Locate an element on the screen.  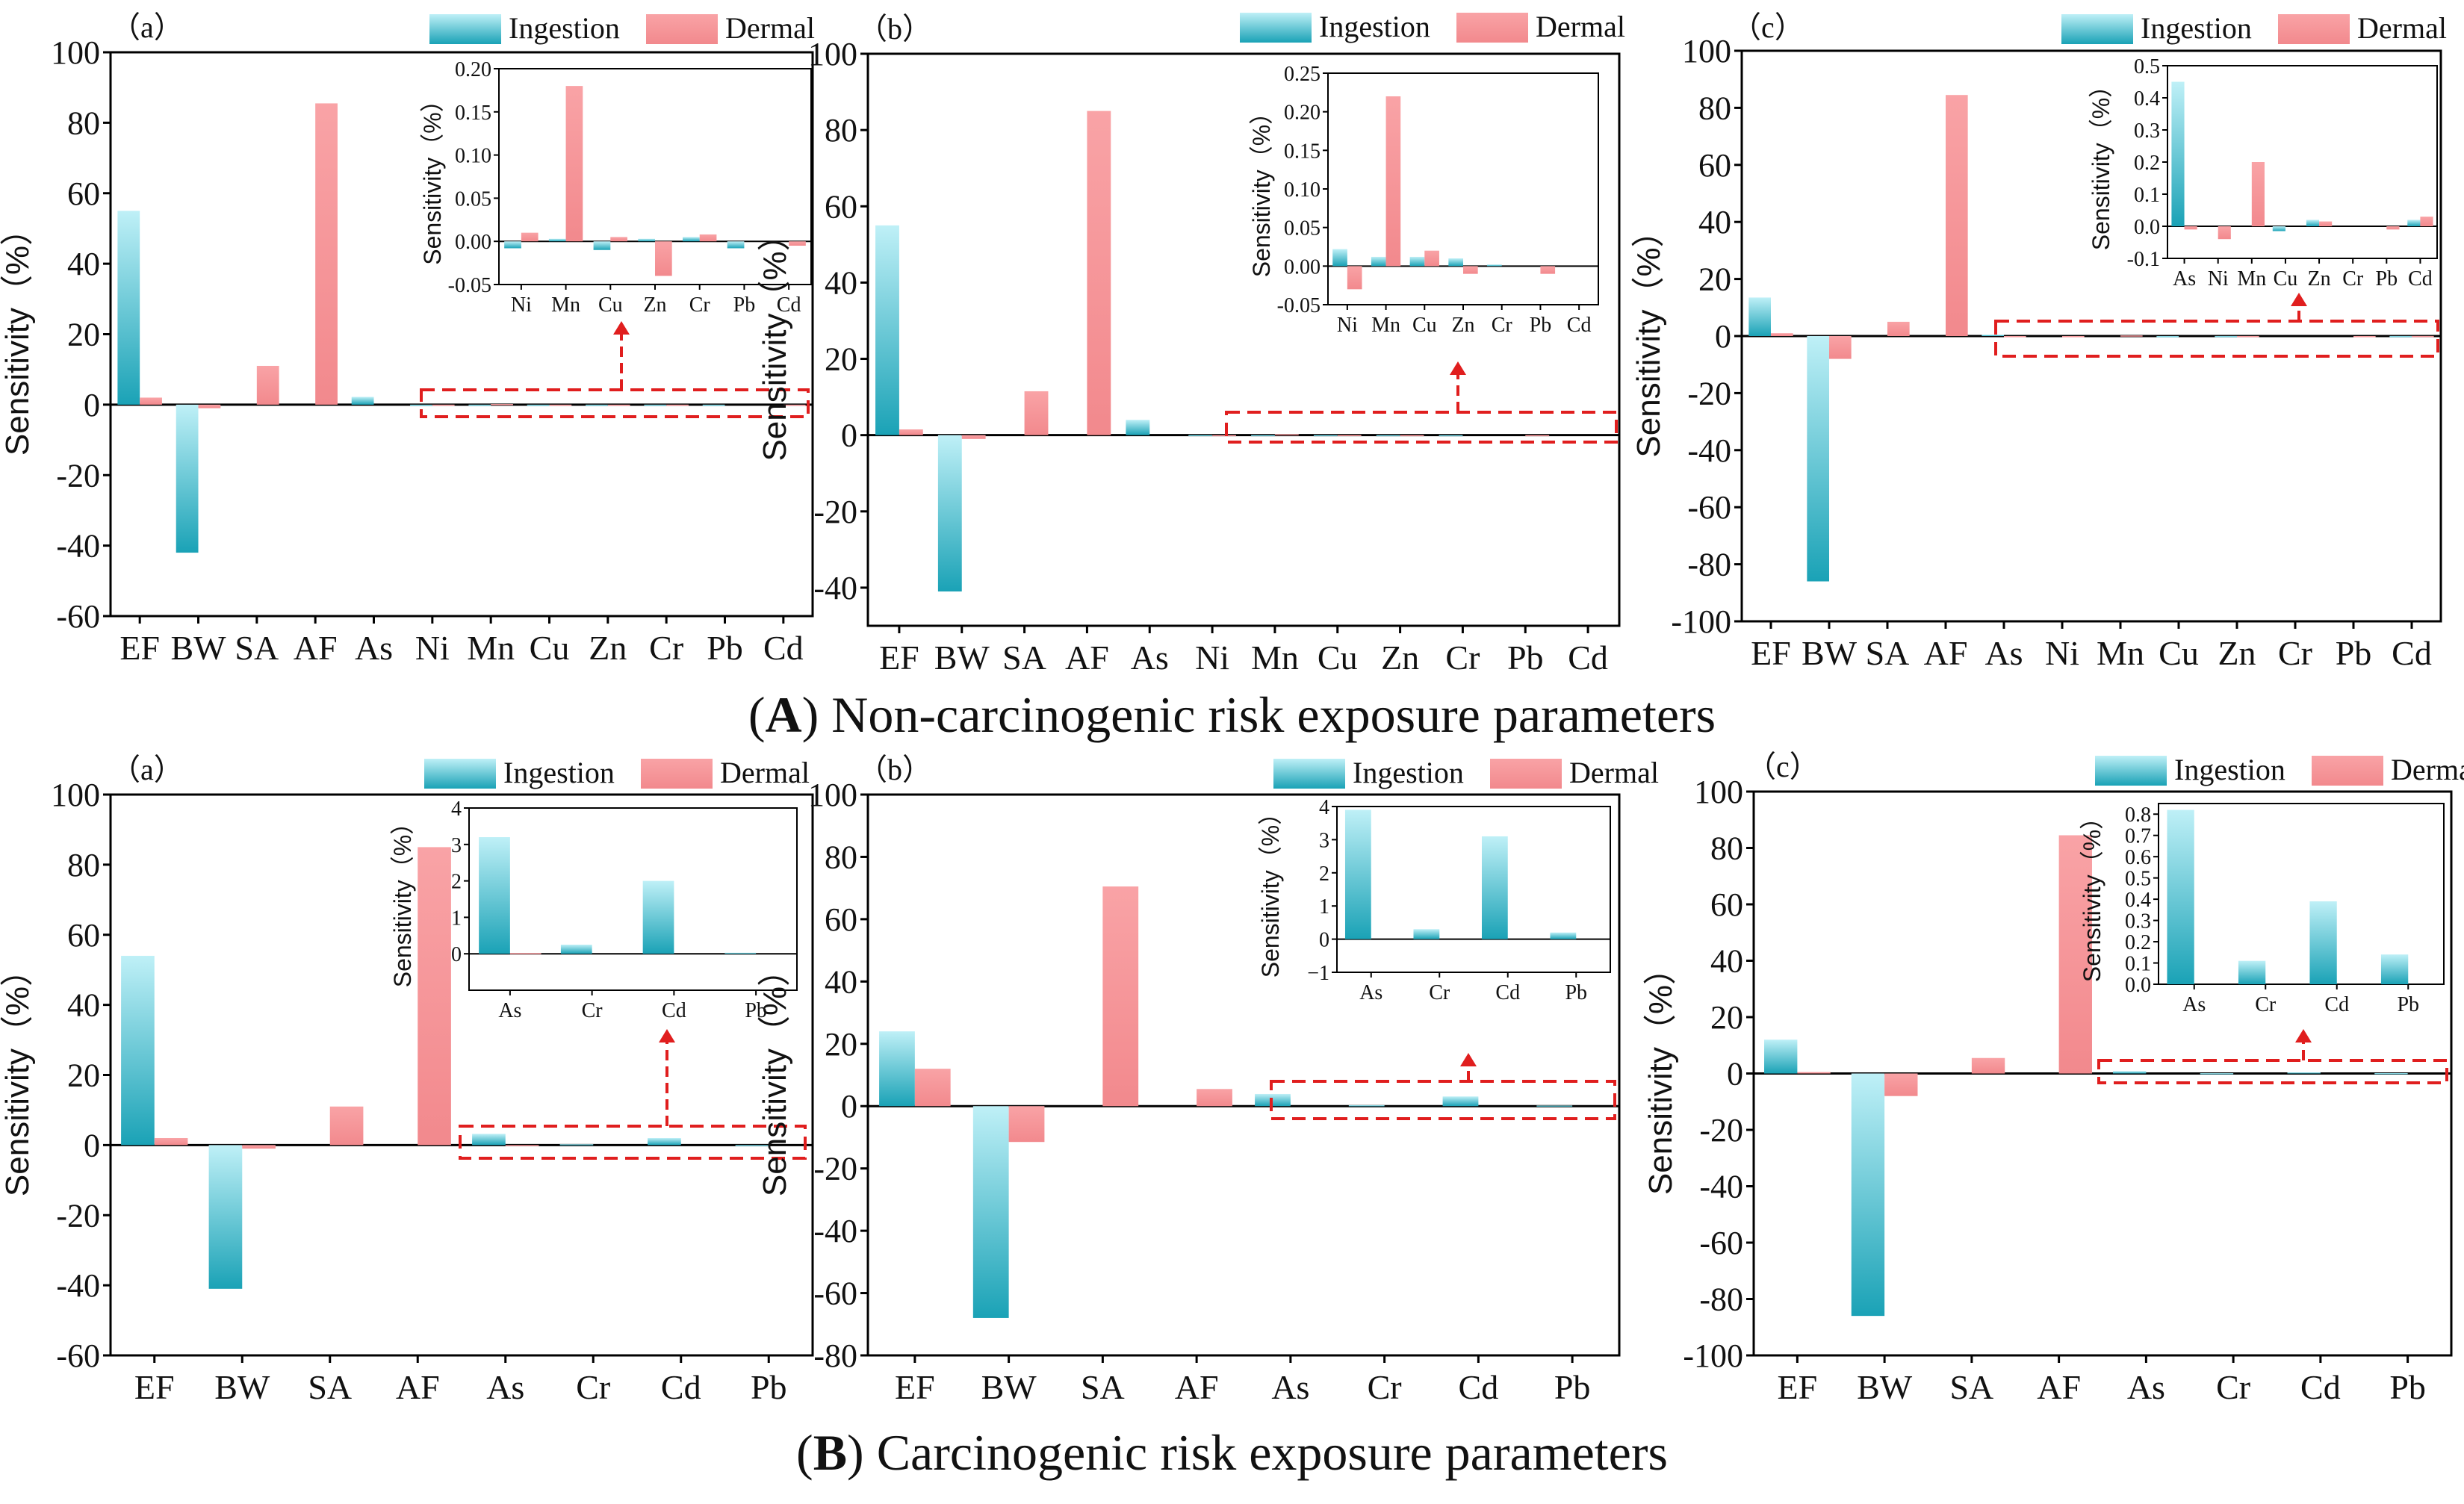
panel-b-c-ytick-label: -60 is located at coordinates (1721, 1243).